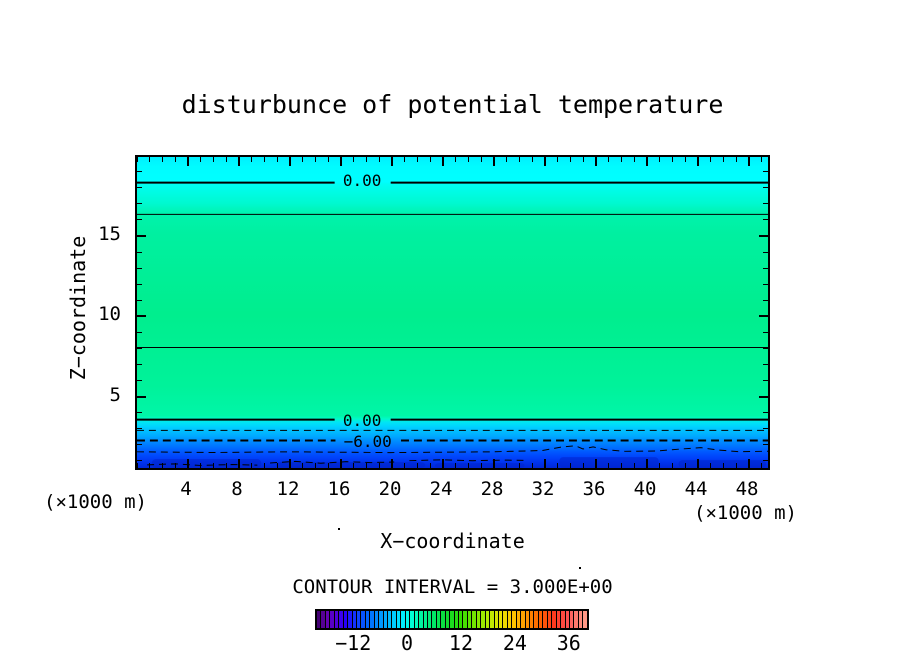 This screenshot has width=904, height=654. I want to click on x-axis-unit-right: (×1000 m), so click(745, 513).